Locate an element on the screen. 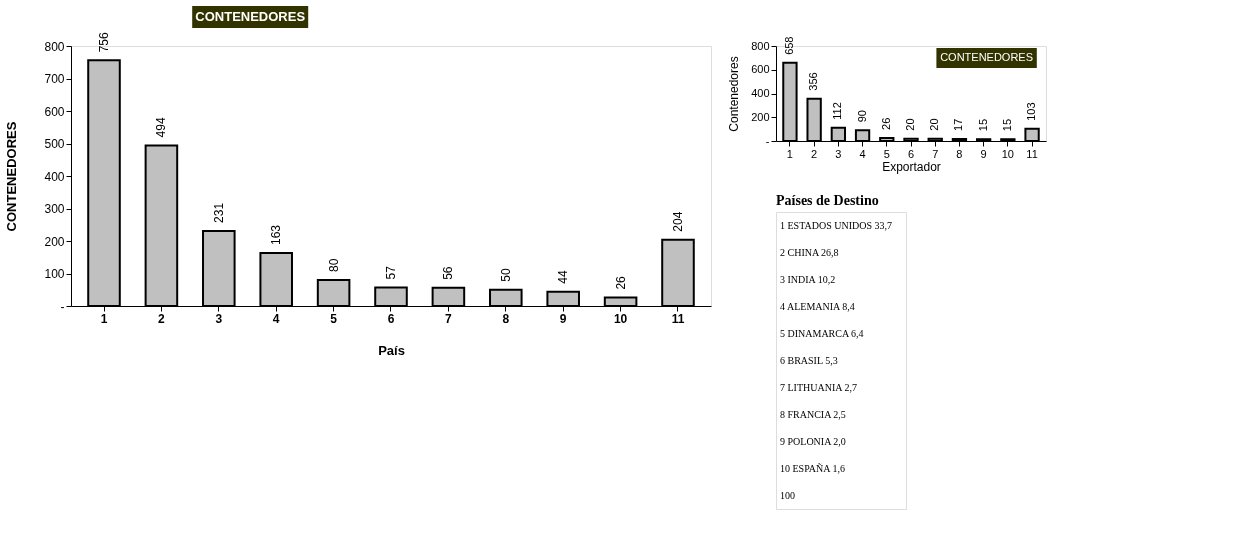  text: 3 INDIA 10,2 is located at coordinates (808, 279).